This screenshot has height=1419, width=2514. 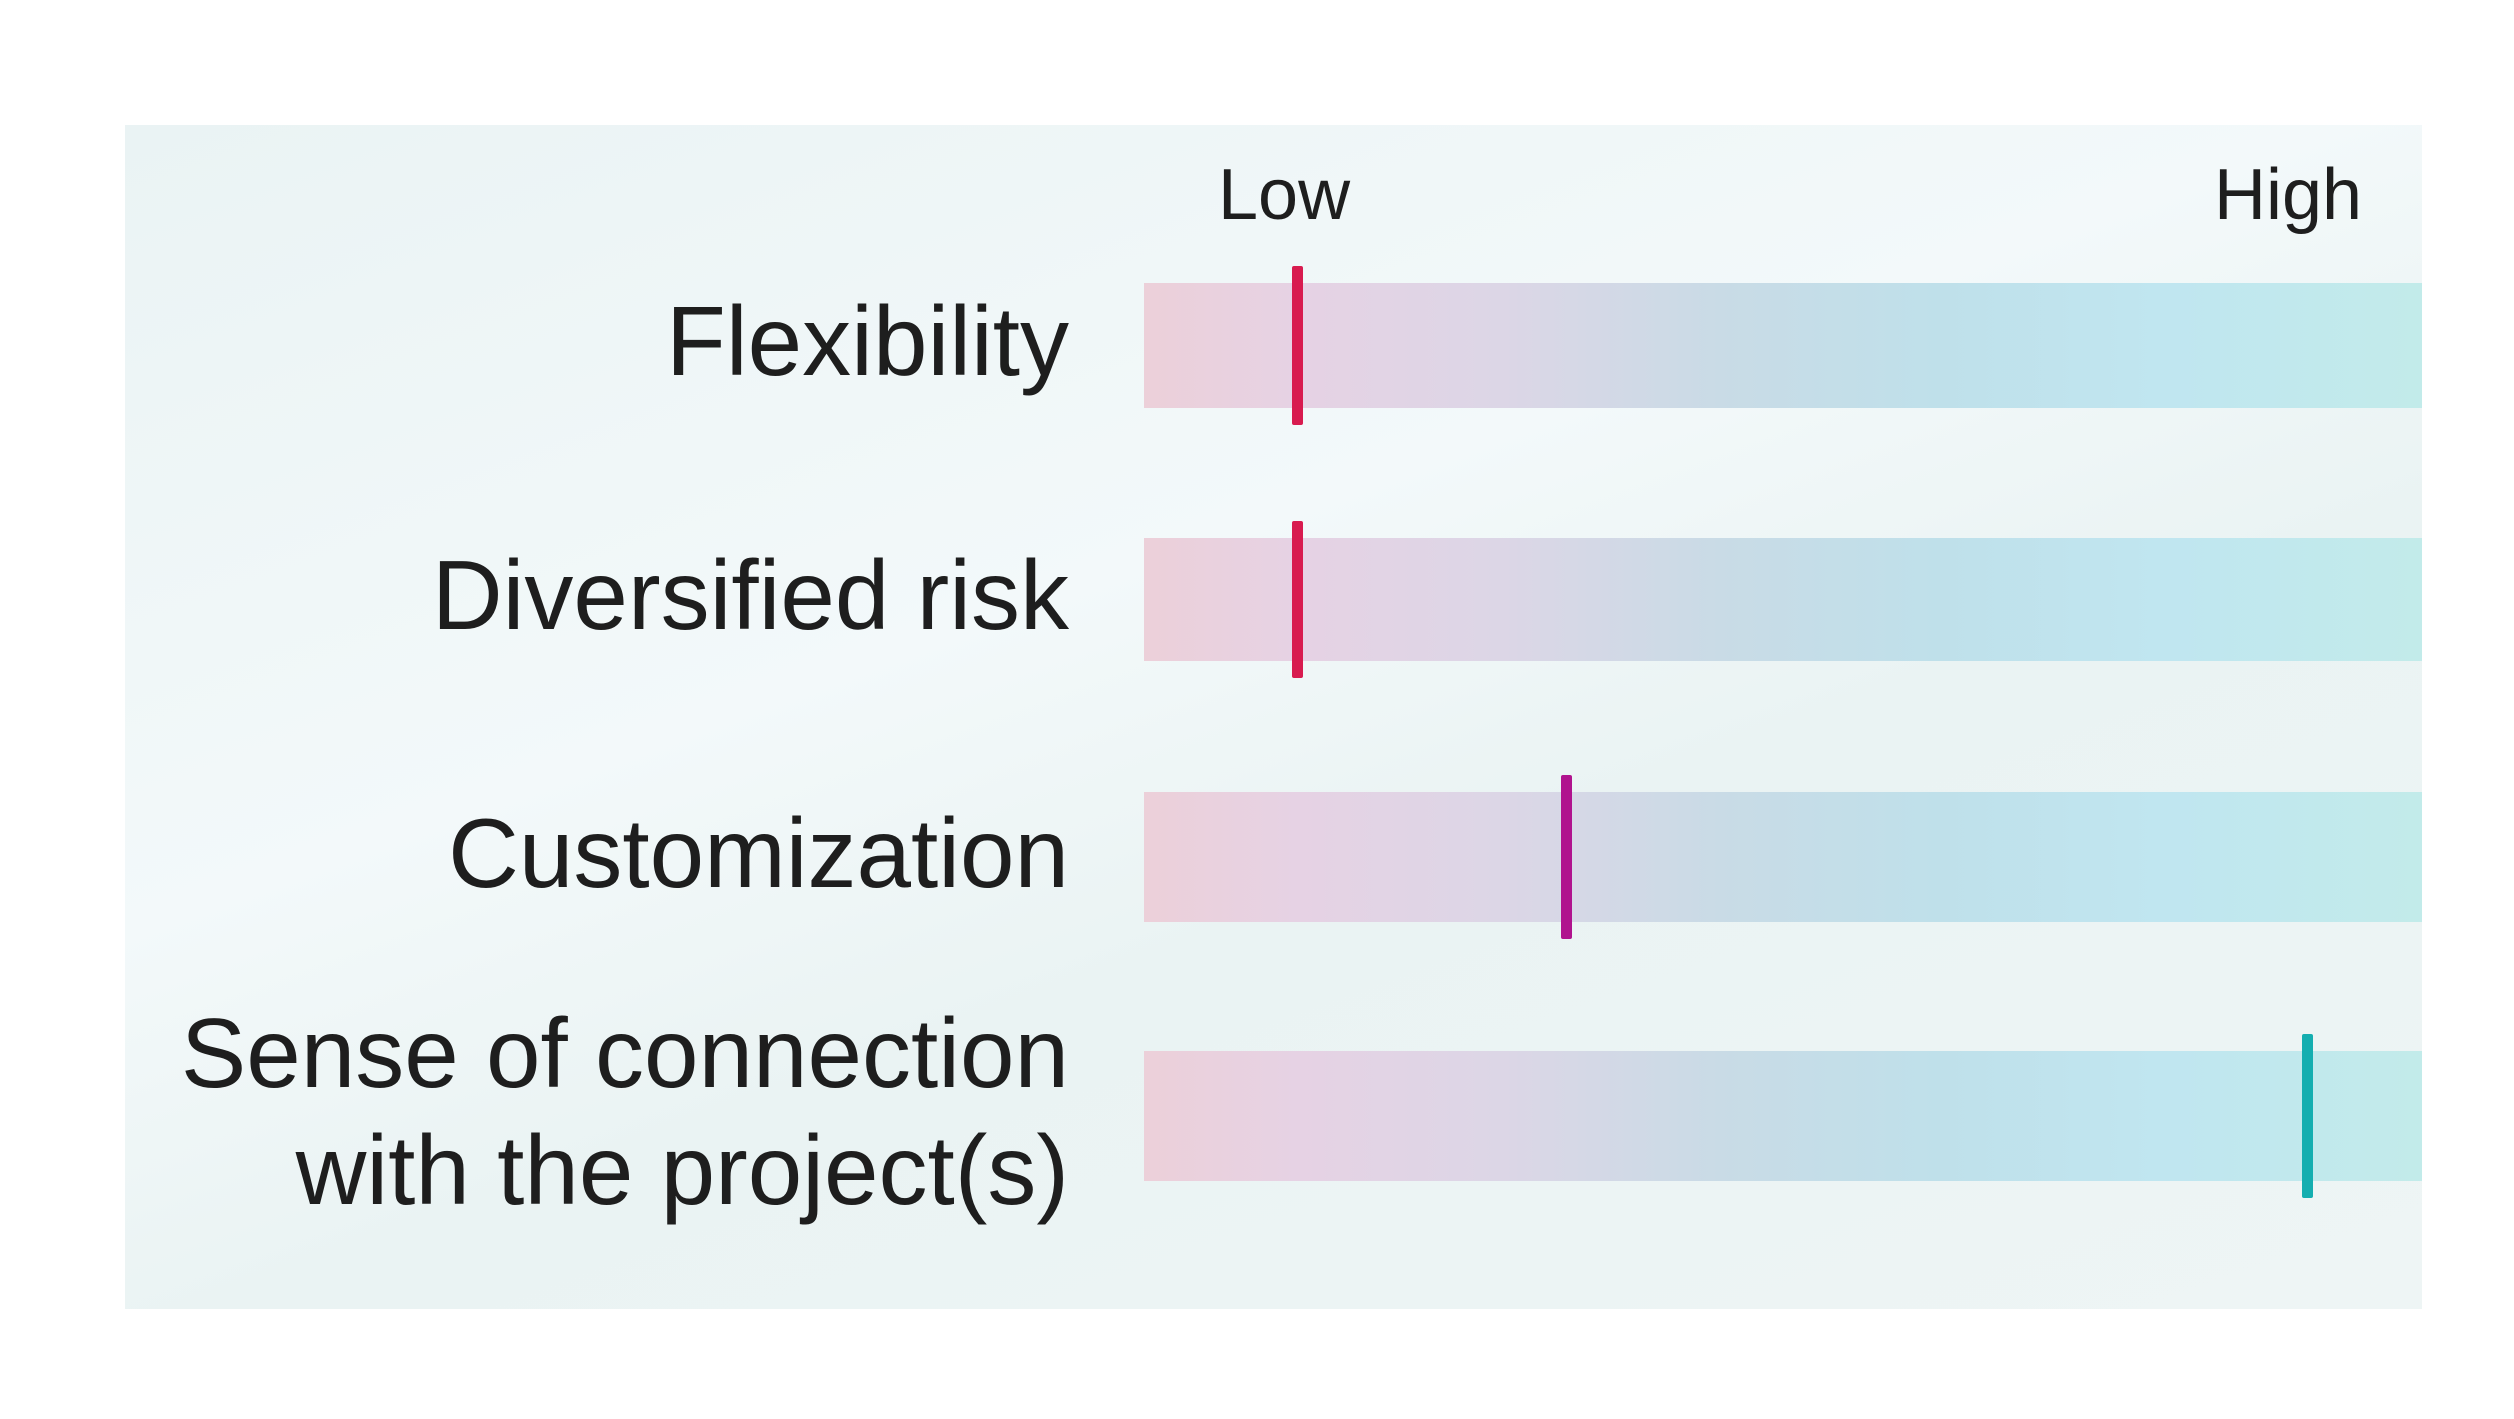 I want to click on category-label-line: Flexibility, so click(x=867, y=341).